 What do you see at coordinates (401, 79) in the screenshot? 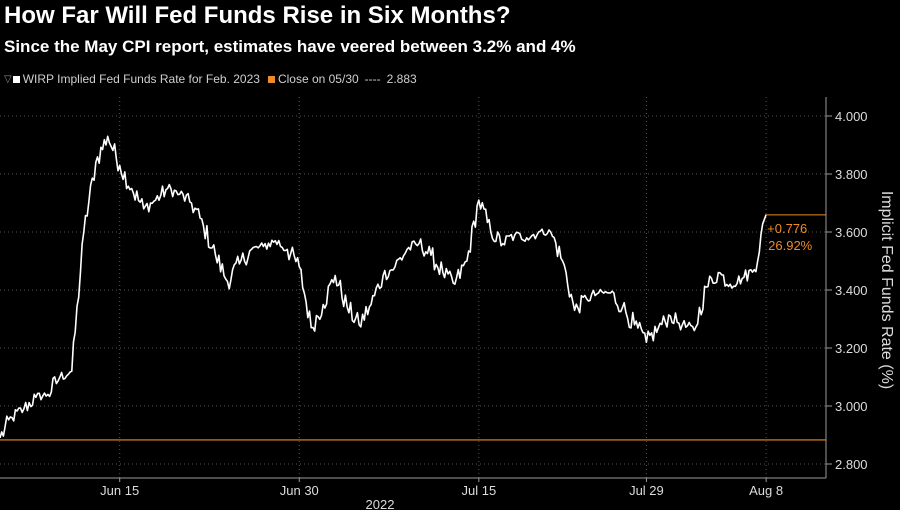
I see `legend-close-value: 2.883` at bounding box center [401, 79].